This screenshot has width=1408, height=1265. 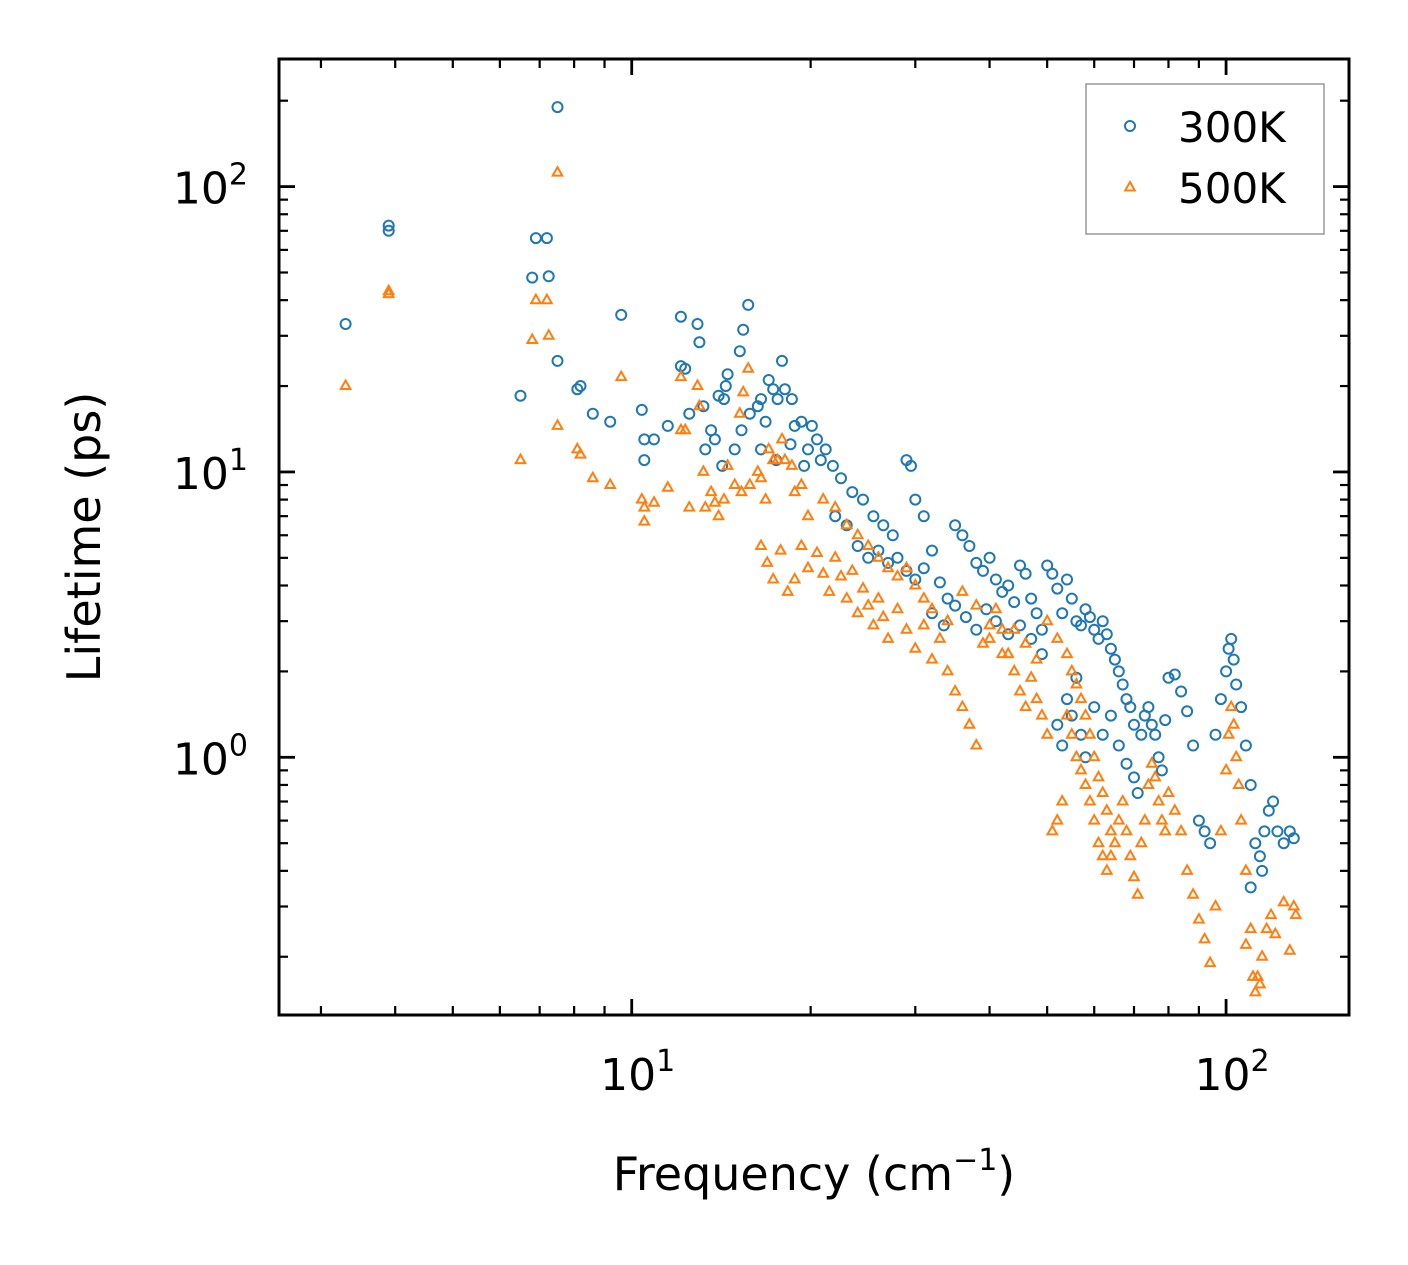 What do you see at coordinates (814, 1172) in the screenshot?
I see `x-axis-label: Frequency (cm−1)` at bounding box center [814, 1172].